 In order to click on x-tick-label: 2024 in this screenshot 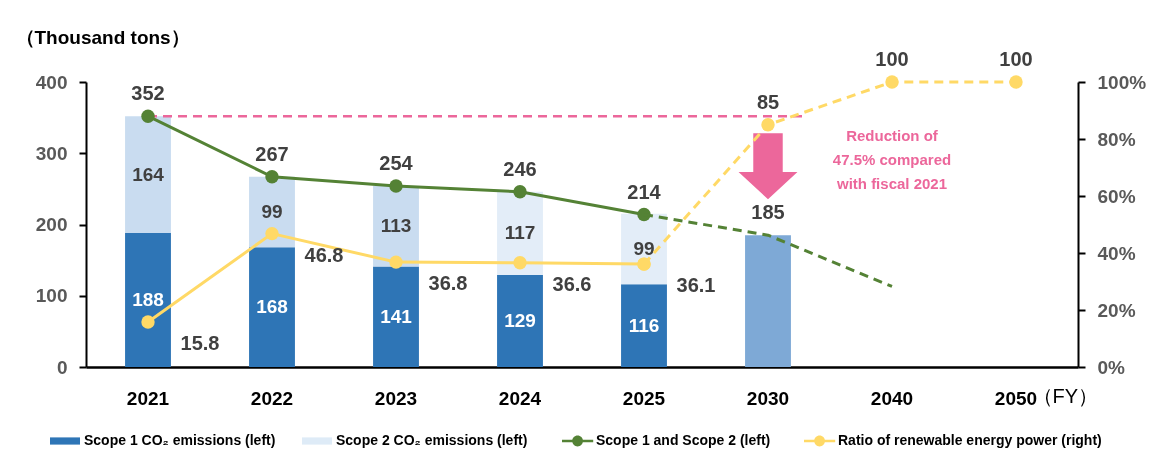, I will do `click(520, 398)`.